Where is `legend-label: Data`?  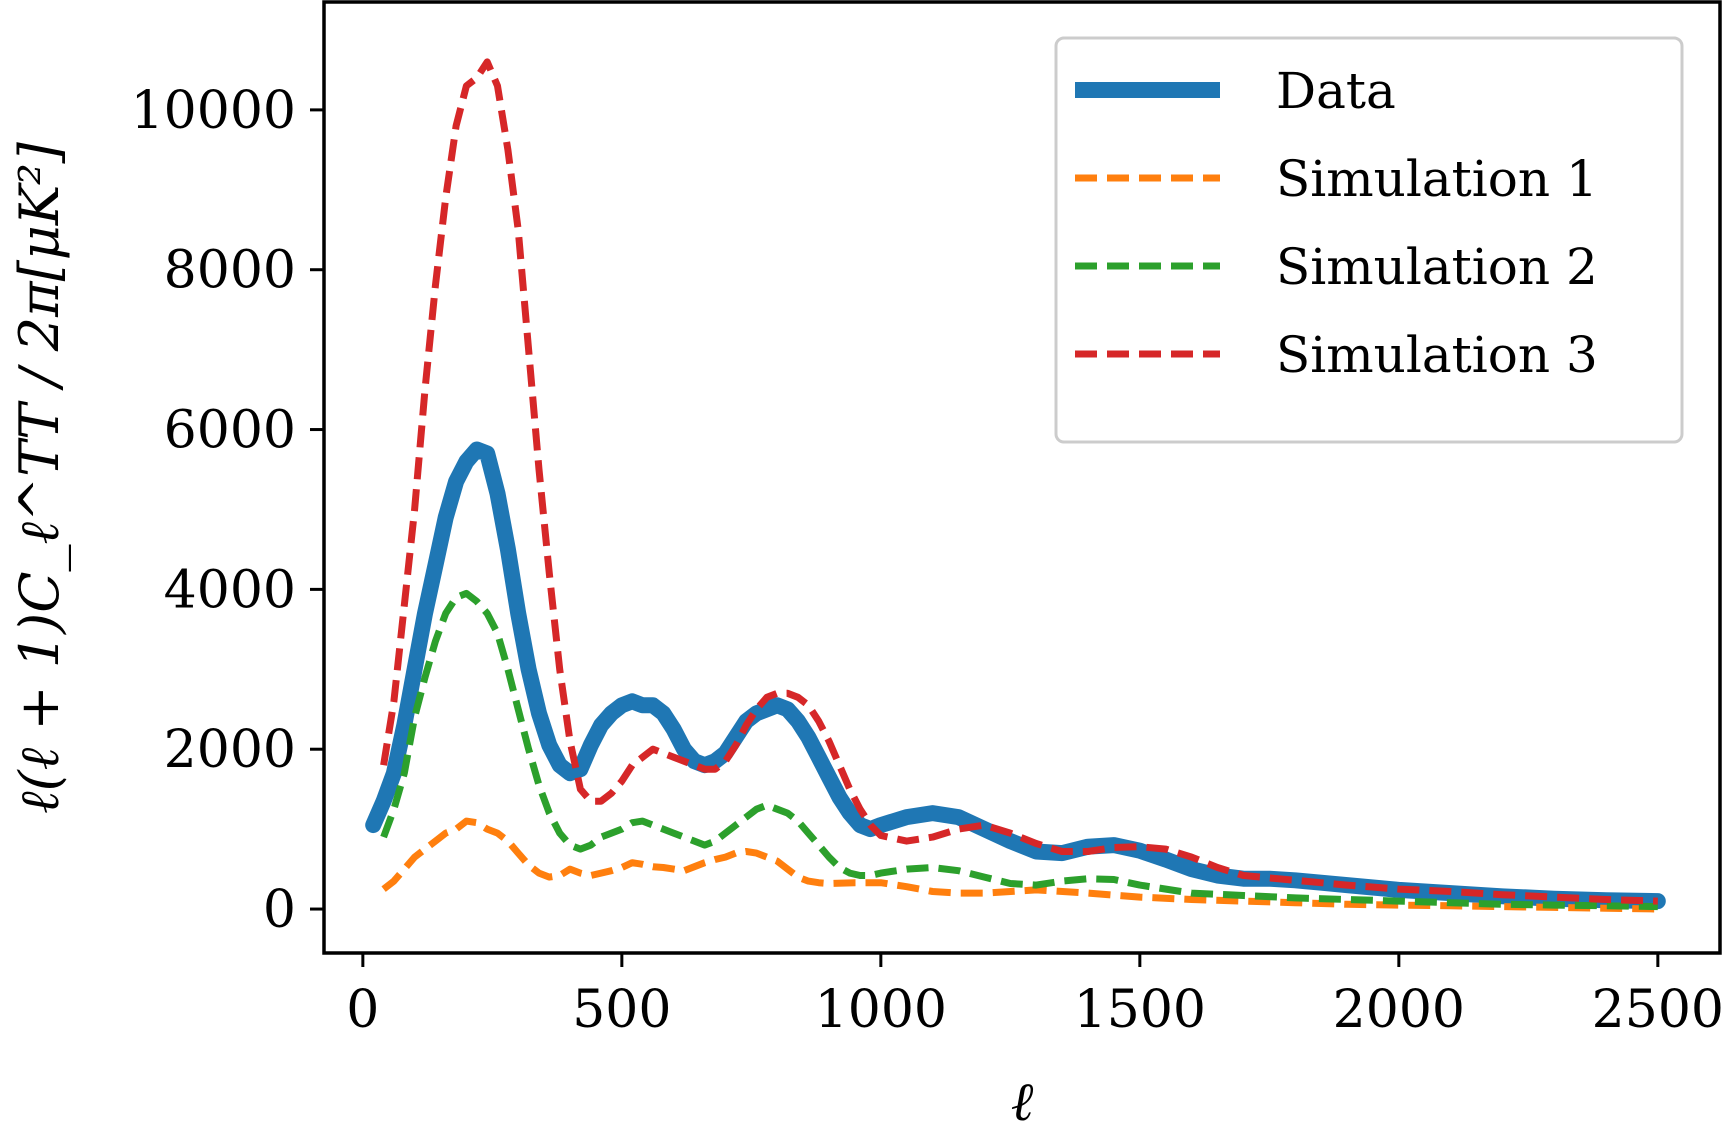
legend-label: Data is located at coordinates (1336, 91).